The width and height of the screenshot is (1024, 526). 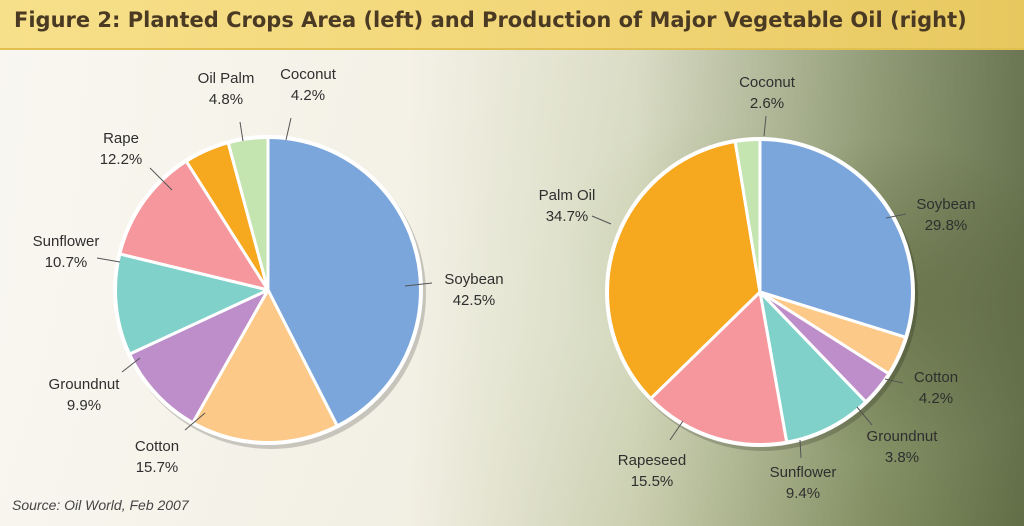 What do you see at coordinates (121, 138) in the screenshot?
I see `slice-name-rape: Rape` at bounding box center [121, 138].